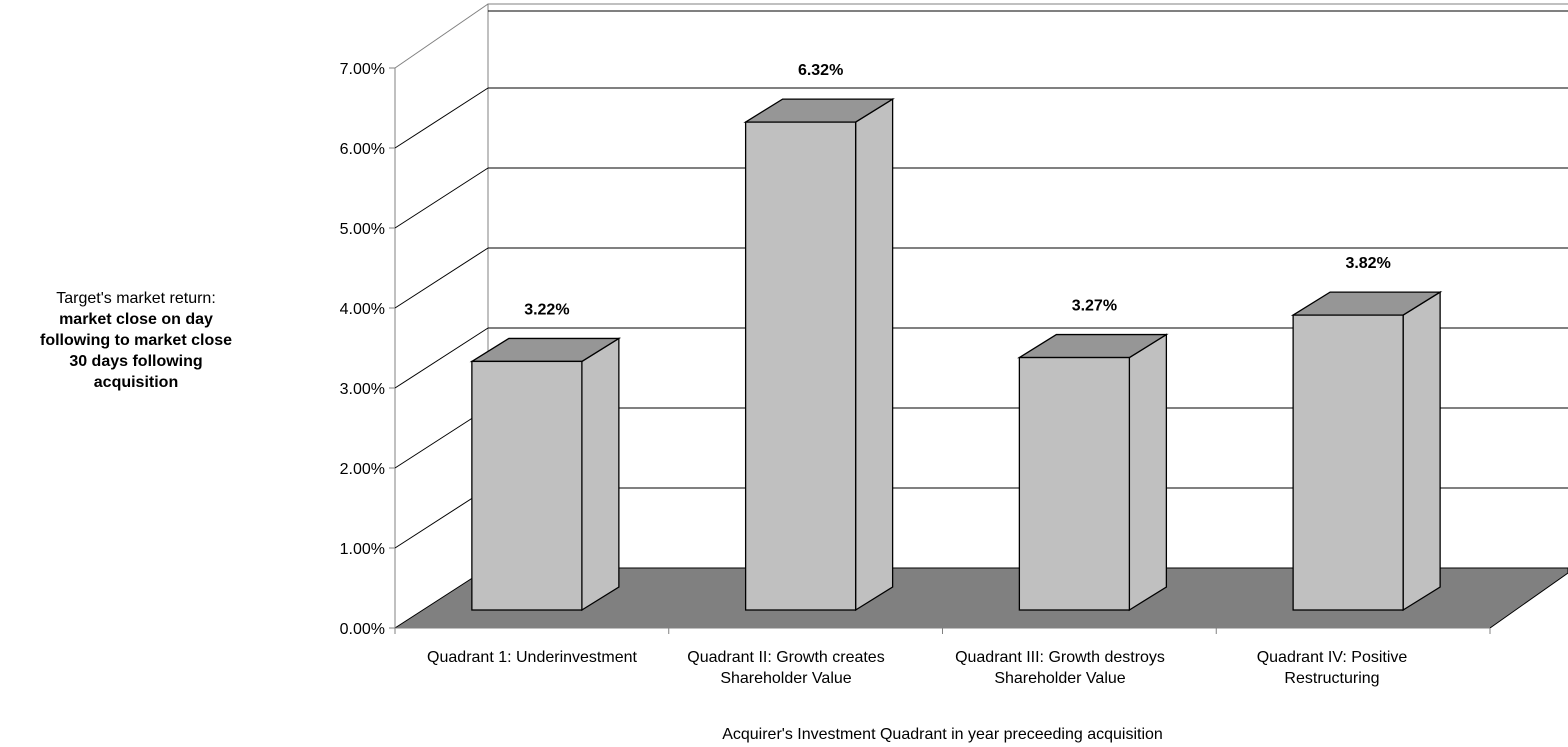  I want to click on y-axis-title-line: Target's market return:, so click(136, 298).